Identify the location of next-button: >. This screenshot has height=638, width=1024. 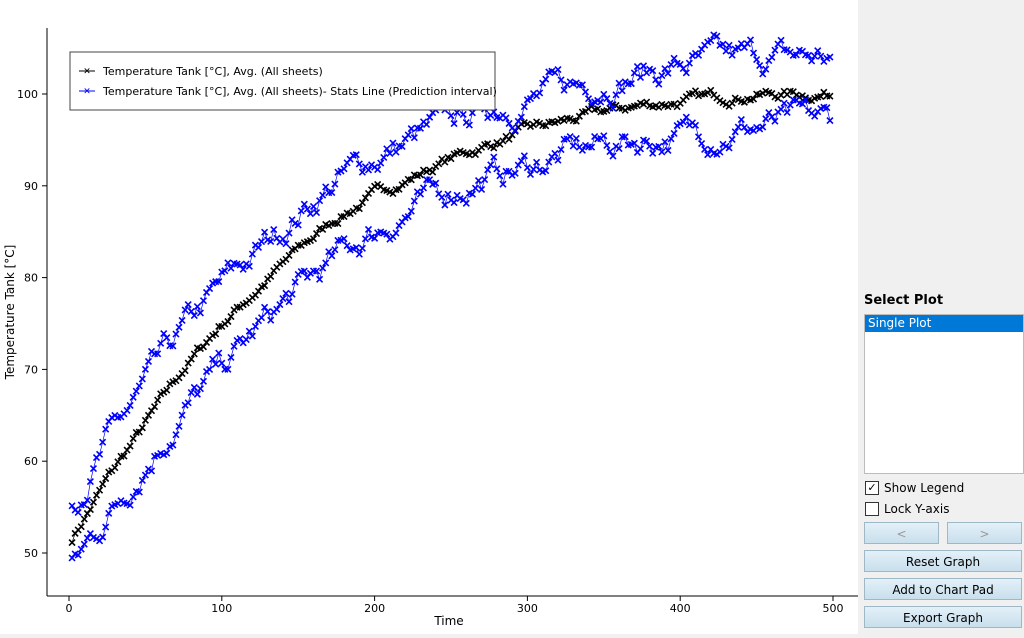
(984, 533).